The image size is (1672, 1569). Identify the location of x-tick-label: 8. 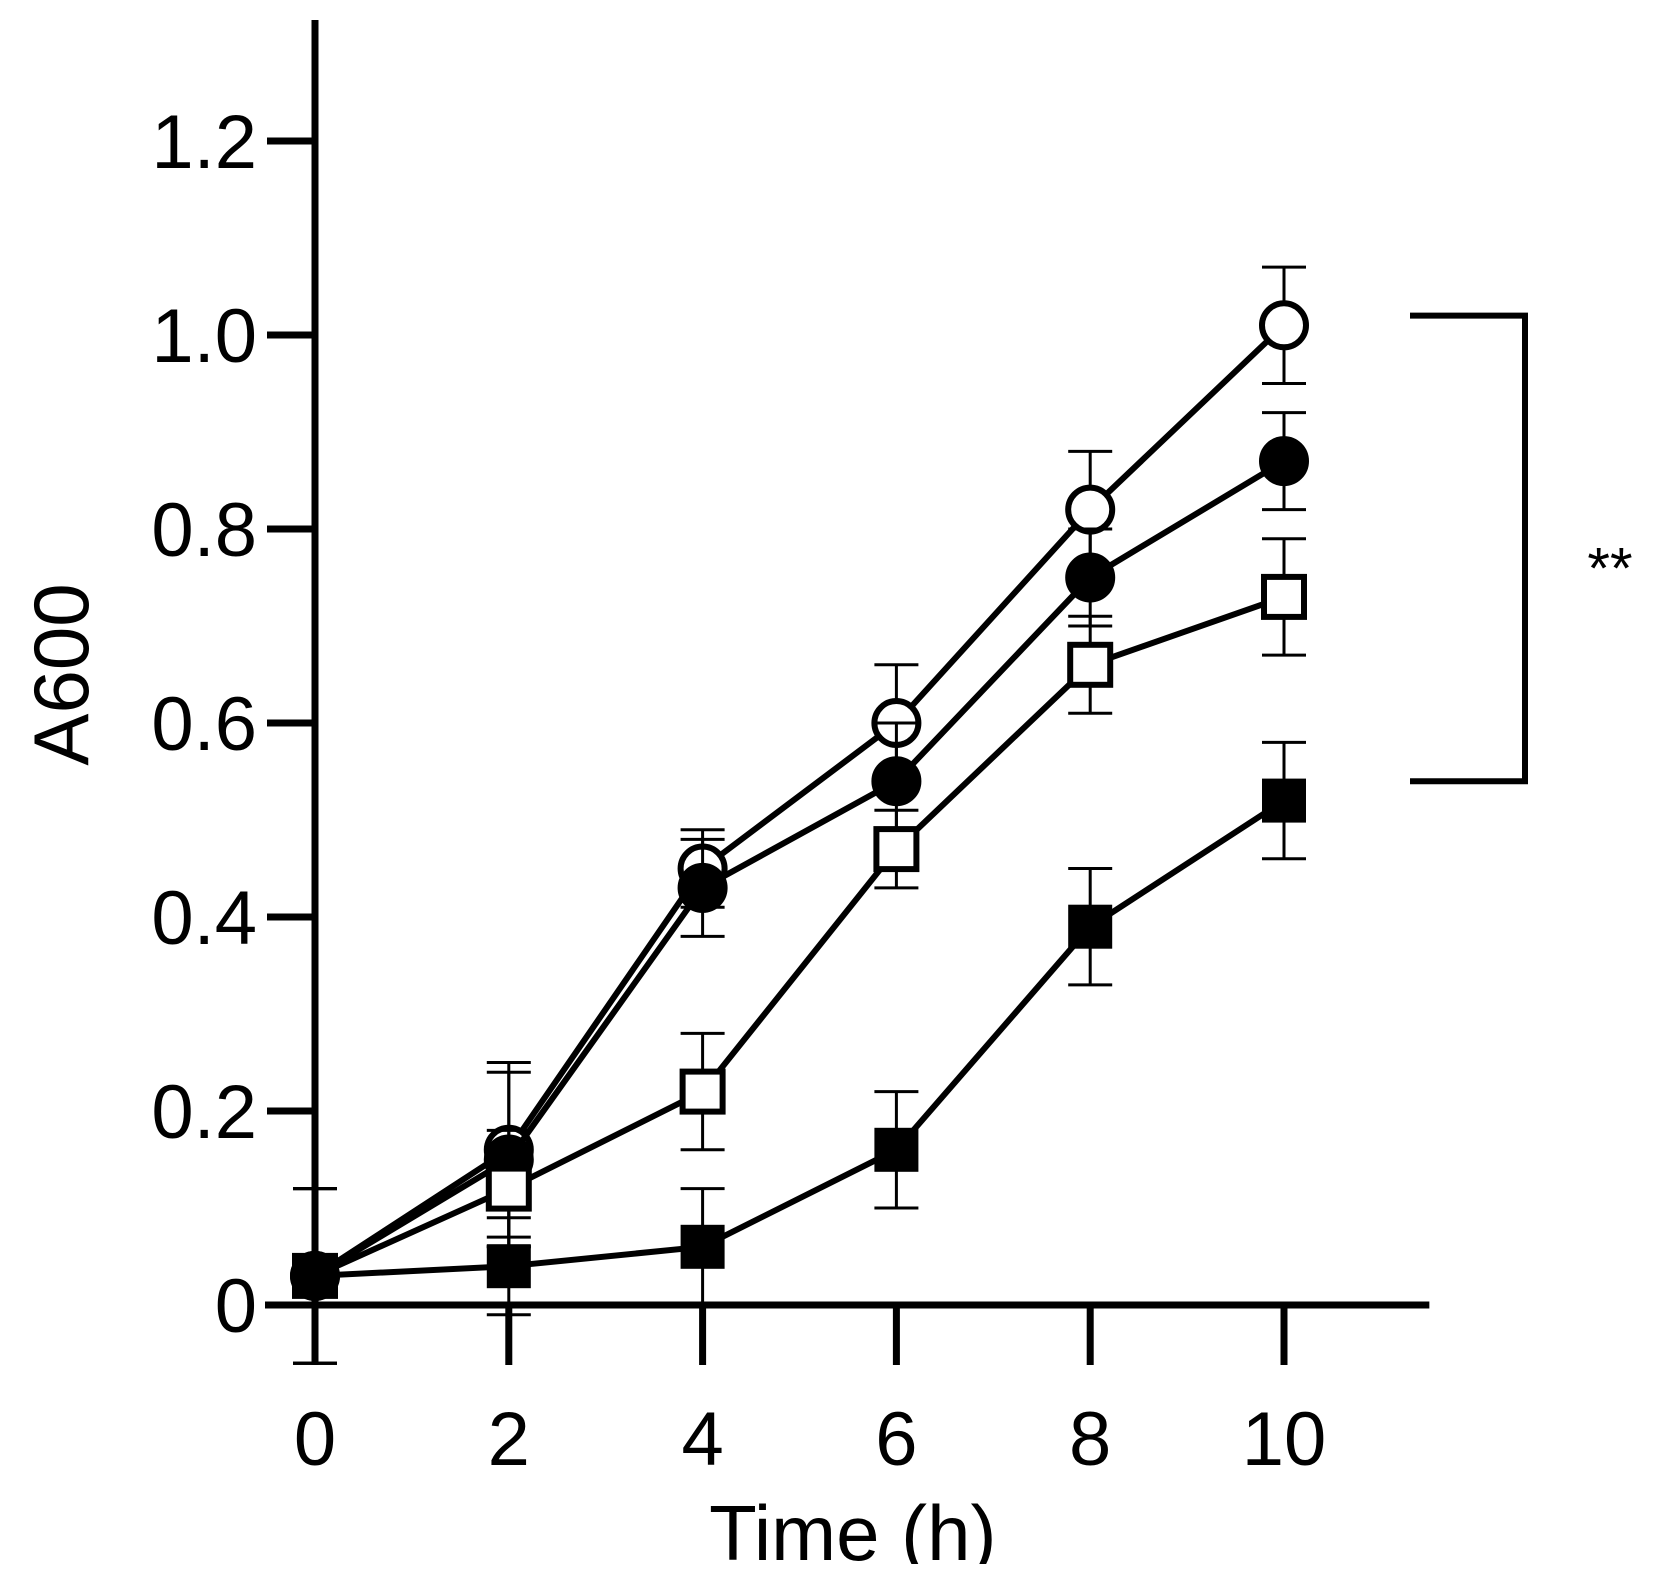
(1090, 1439).